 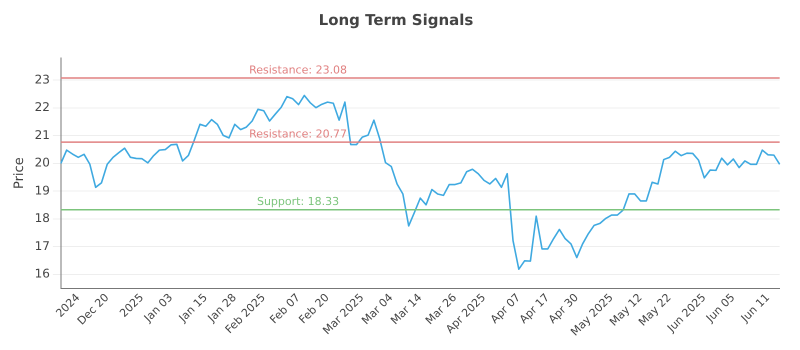 What do you see at coordinates (42, 107) in the screenshot?
I see `y-tick-label: 22` at bounding box center [42, 107].